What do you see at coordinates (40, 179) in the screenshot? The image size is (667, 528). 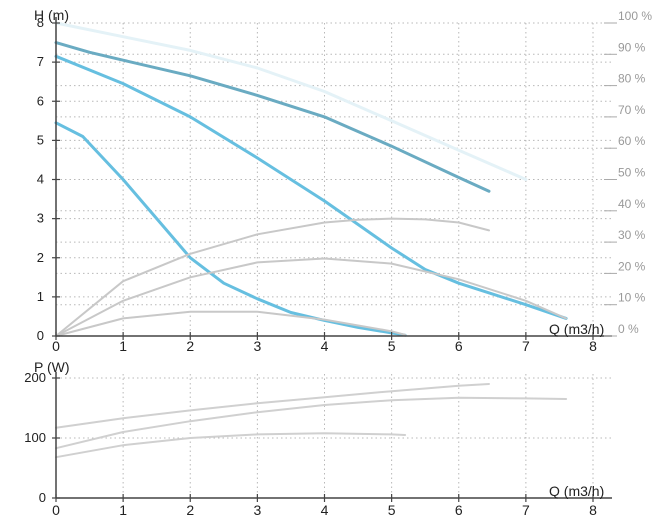 I see `head-y-tick-label: 4` at bounding box center [40, 179].